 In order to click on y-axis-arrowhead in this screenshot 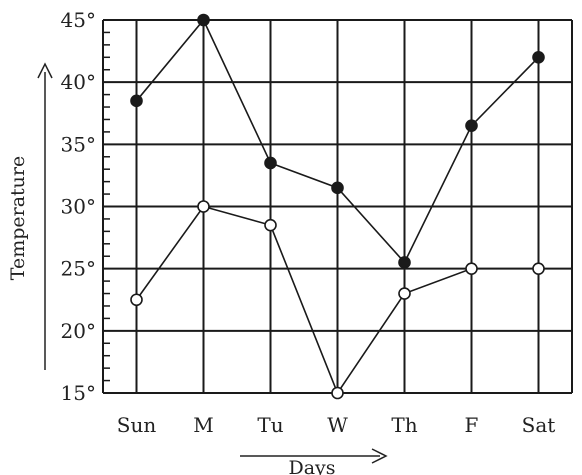, I will do `click(45, 70)`.